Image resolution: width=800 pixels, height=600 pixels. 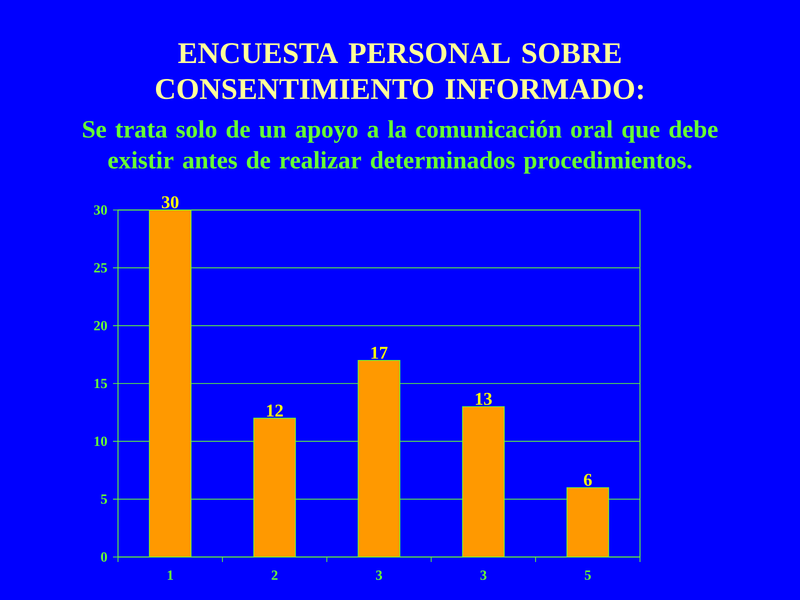 I want to click on x-tick-label: 2, so click(x=275, y=575).